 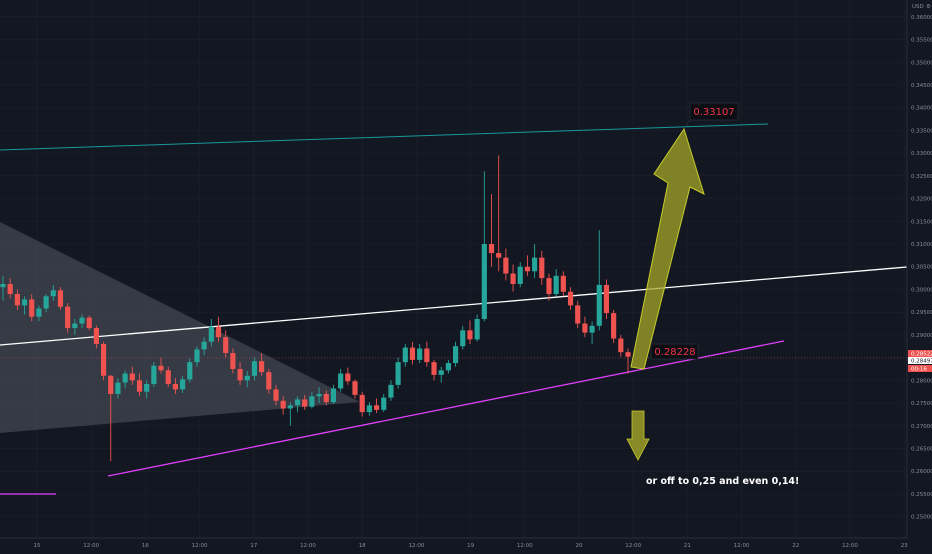 I want to click on time-tick-label: 23, so click(x=904, y=546).